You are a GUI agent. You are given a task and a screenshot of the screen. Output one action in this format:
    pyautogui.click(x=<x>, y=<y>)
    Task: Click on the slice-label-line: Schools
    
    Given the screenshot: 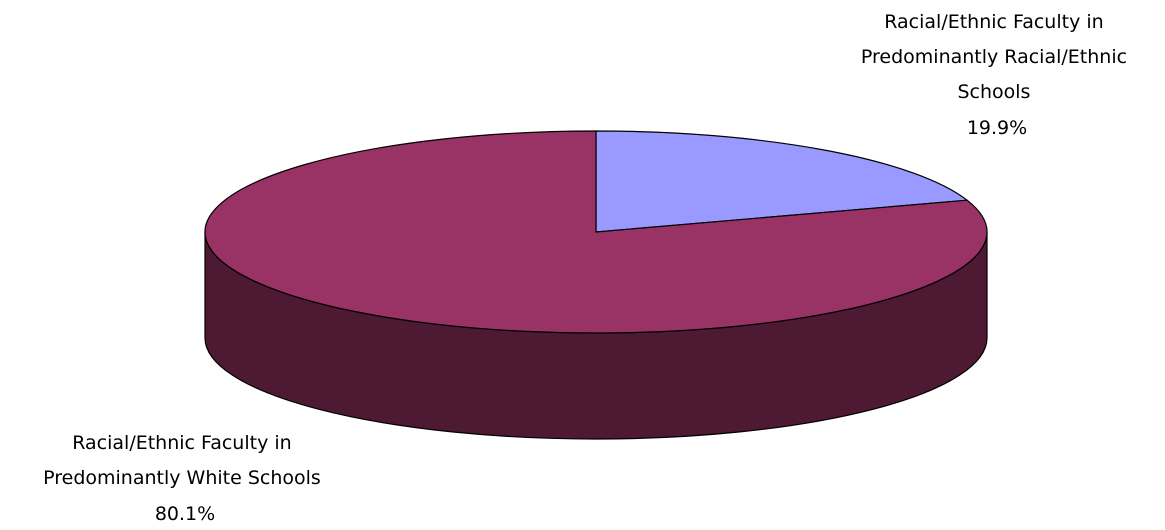 What is the action you would take?
    pyautogui.click(x=993, y=92)
    